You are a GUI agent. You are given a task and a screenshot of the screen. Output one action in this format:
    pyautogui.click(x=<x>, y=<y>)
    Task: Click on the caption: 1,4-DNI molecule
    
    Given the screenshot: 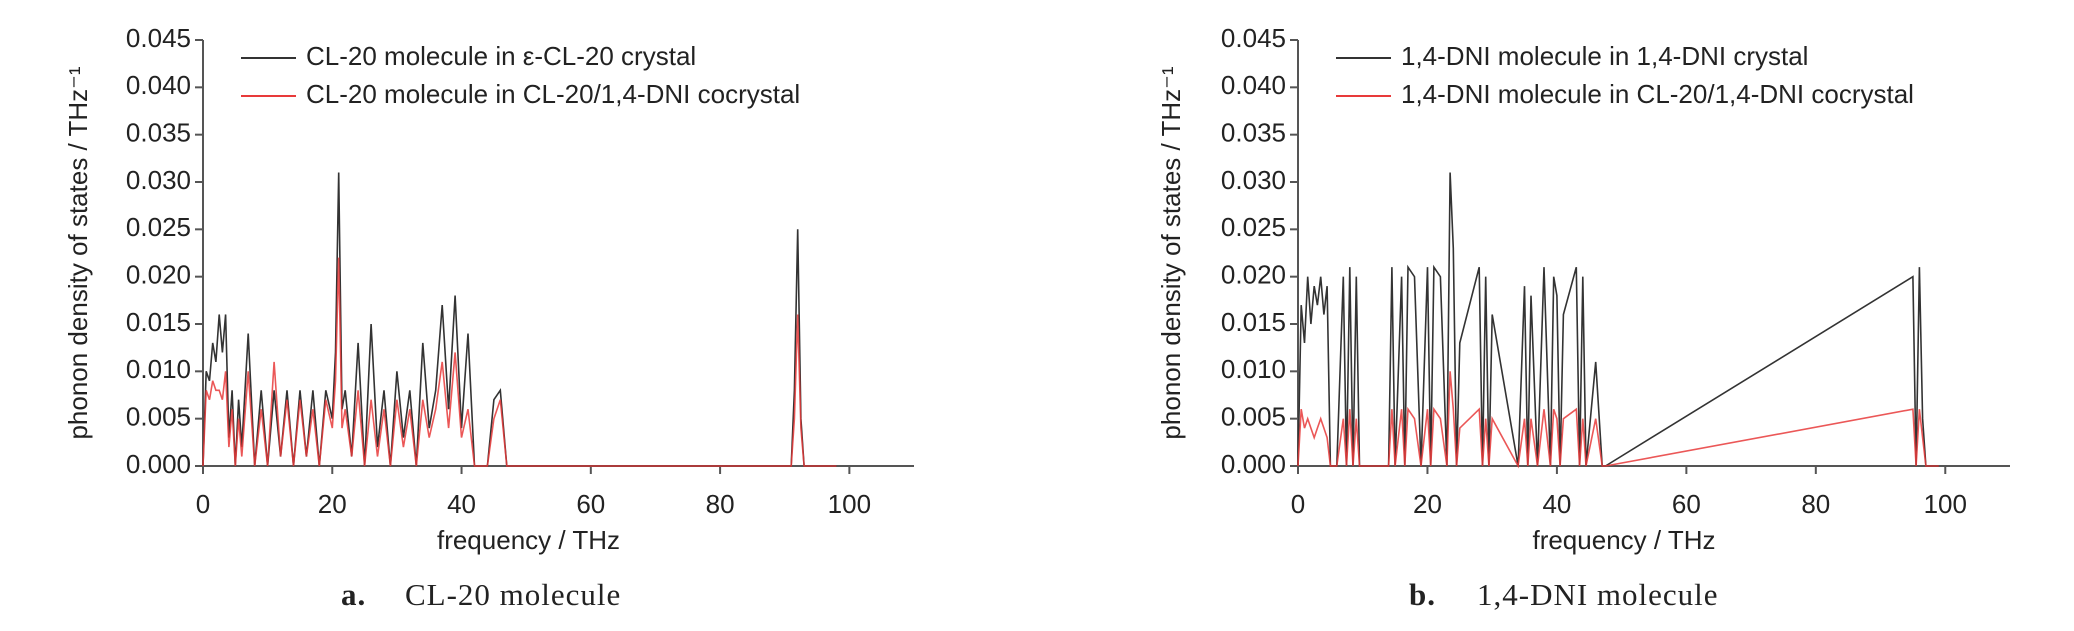 What is the action you would take?
    pyautogui.click(x=1598, y=594)
    